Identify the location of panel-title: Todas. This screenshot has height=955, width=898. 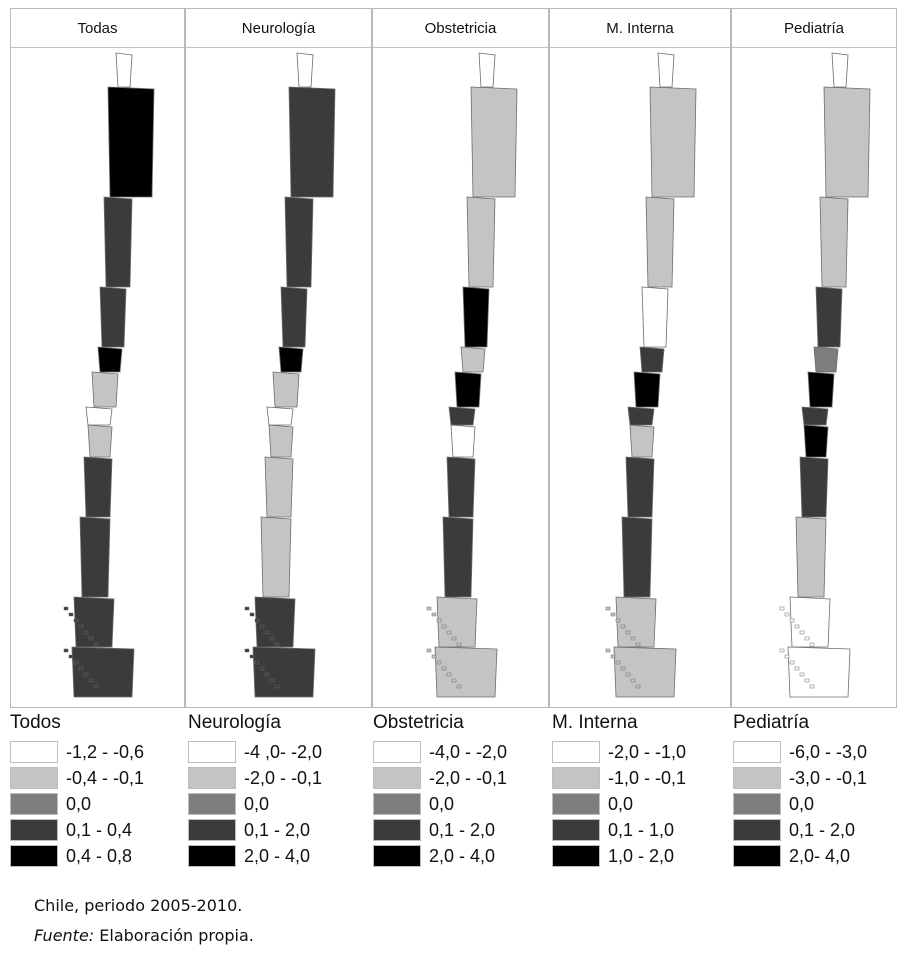
(97, 28).